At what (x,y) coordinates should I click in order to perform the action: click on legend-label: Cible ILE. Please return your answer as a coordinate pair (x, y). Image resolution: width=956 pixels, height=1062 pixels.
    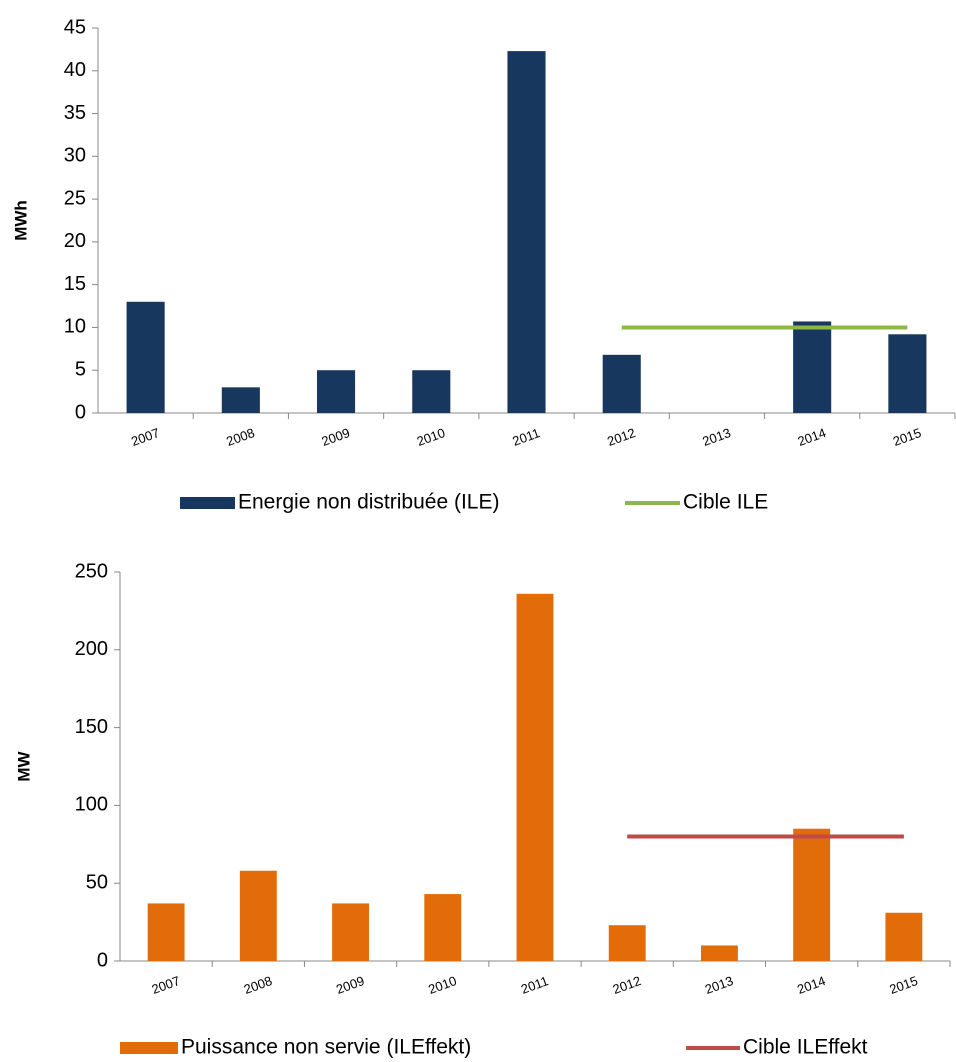
    Looking at the image, I should click on (725, 502).